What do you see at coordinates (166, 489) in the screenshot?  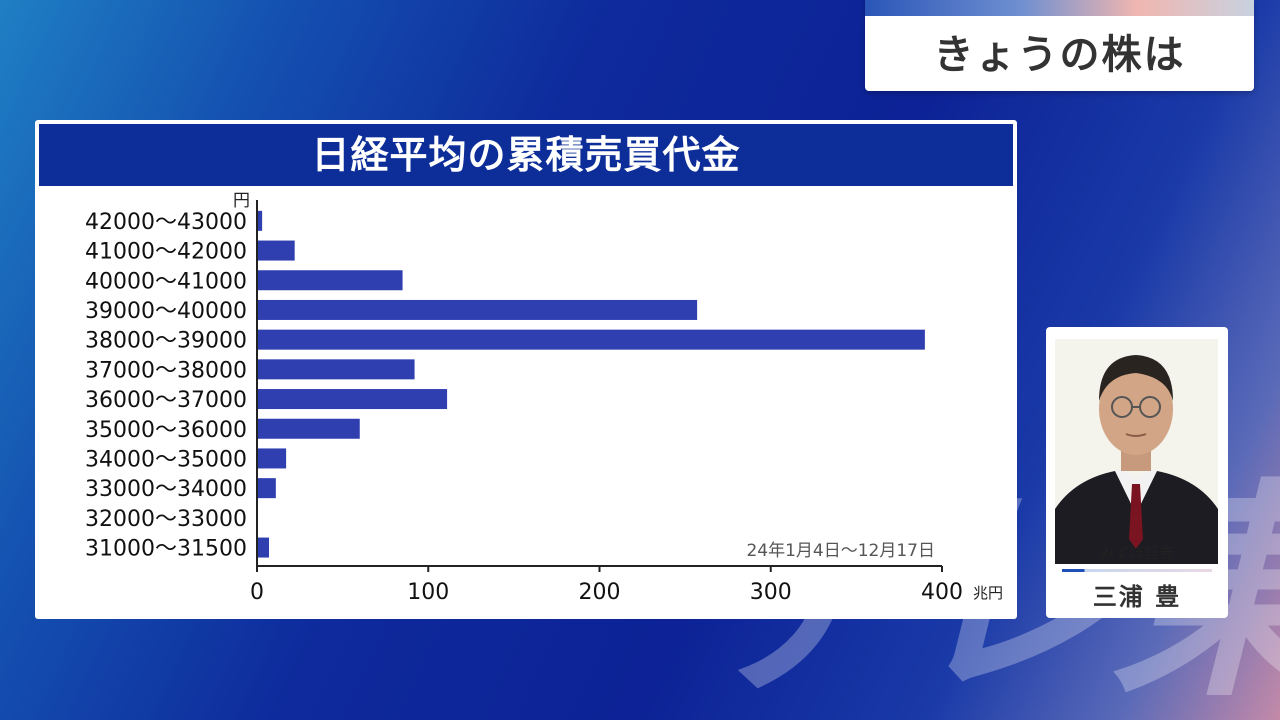 I see `category-label: 33000～34000` at bounding box center [166, 489].